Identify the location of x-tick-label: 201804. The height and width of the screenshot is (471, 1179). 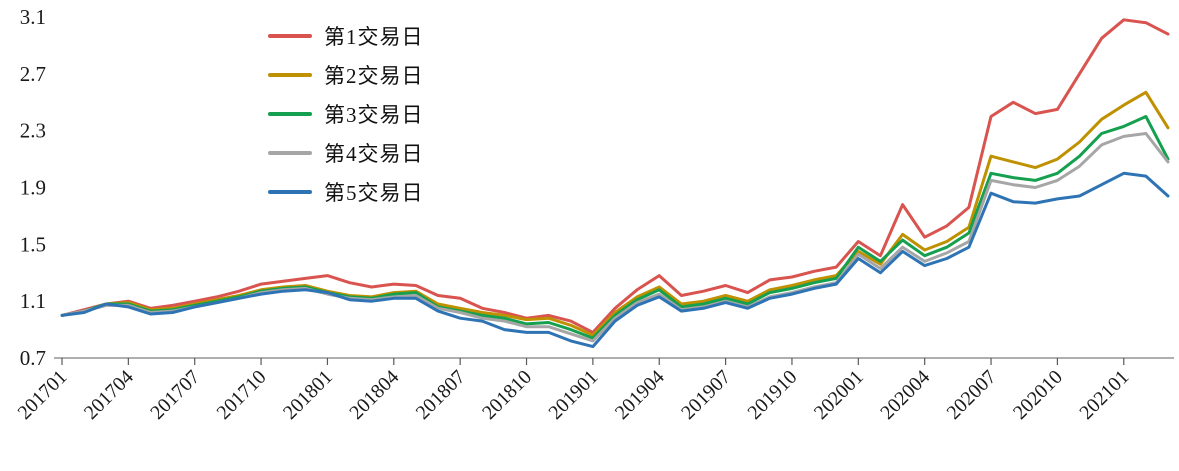
(374, 395).